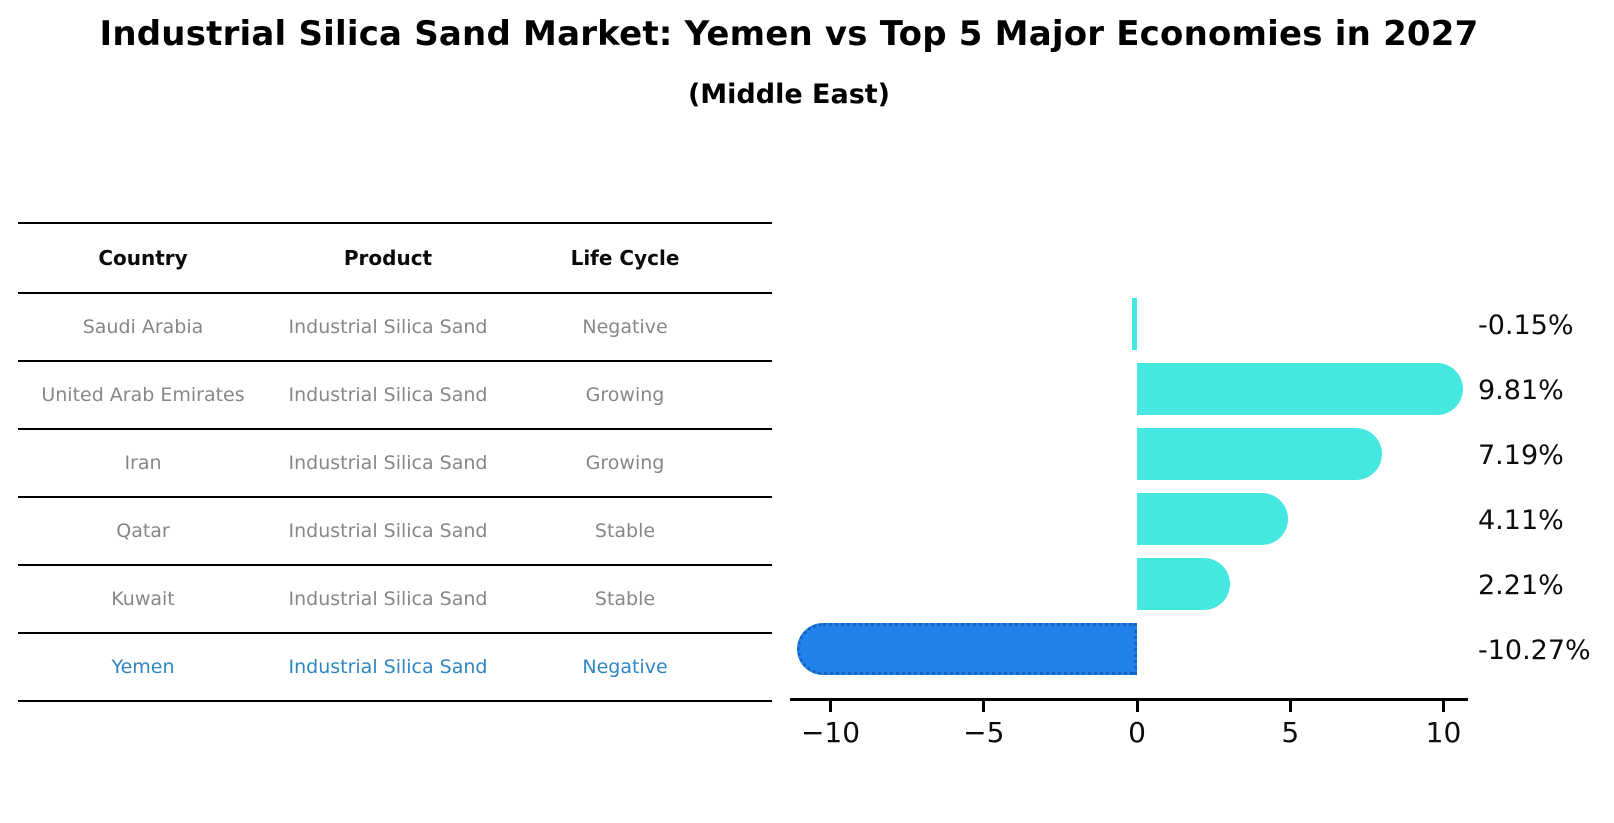  Describe the element at coordinates (1183, 584) in the screenshot. I see `bar-kuwait` at that location.